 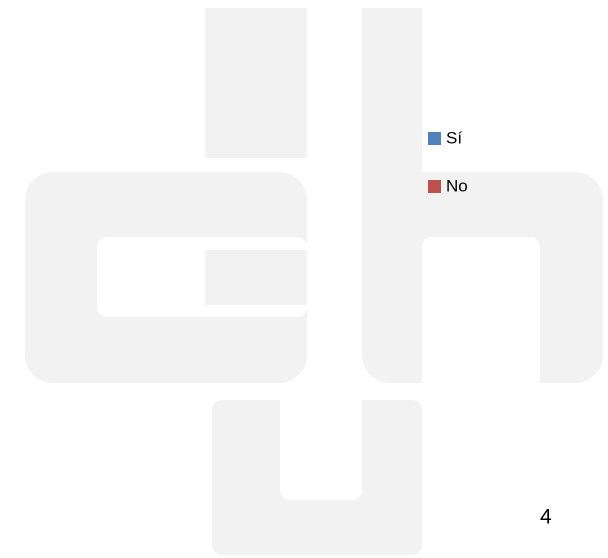 I want to click on page-number: 4, so click(x=546, y=517).